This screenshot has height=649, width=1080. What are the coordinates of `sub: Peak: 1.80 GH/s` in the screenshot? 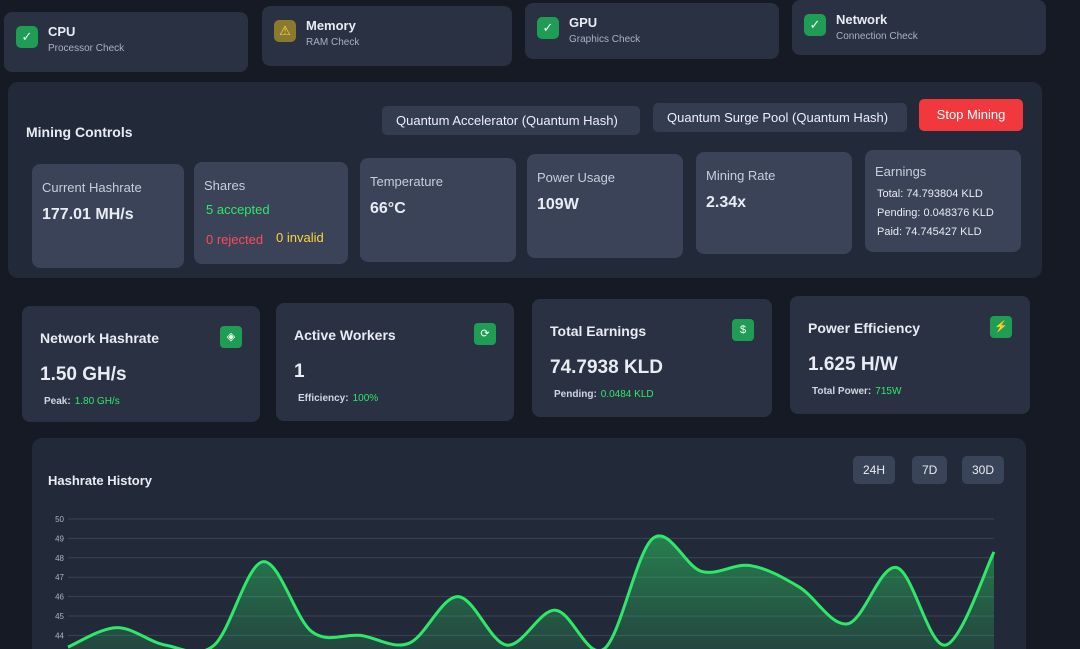 It's located at (82, 401).